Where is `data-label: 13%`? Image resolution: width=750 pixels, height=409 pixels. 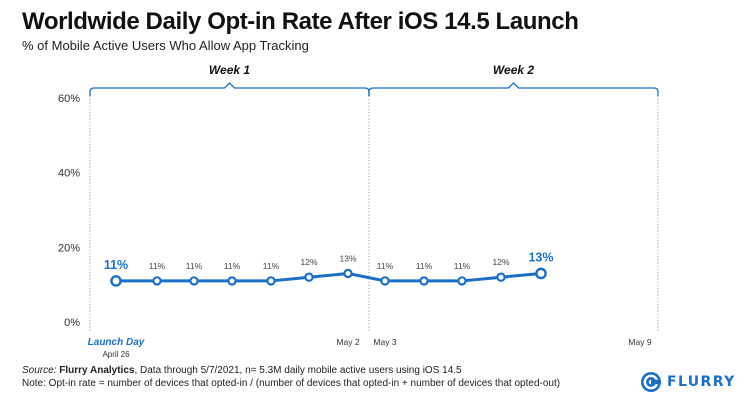
data-label: 13% is located at coordinates (347, 258).